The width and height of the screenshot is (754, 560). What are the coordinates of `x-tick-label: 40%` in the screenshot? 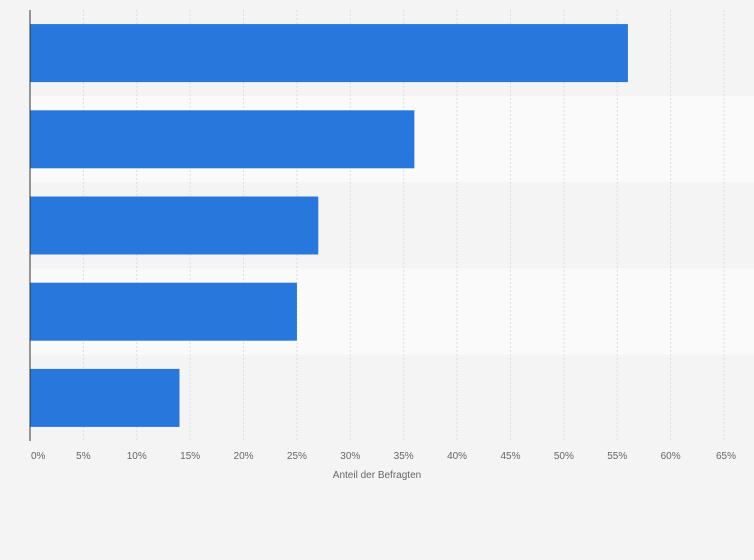 It's located at (457, 456).